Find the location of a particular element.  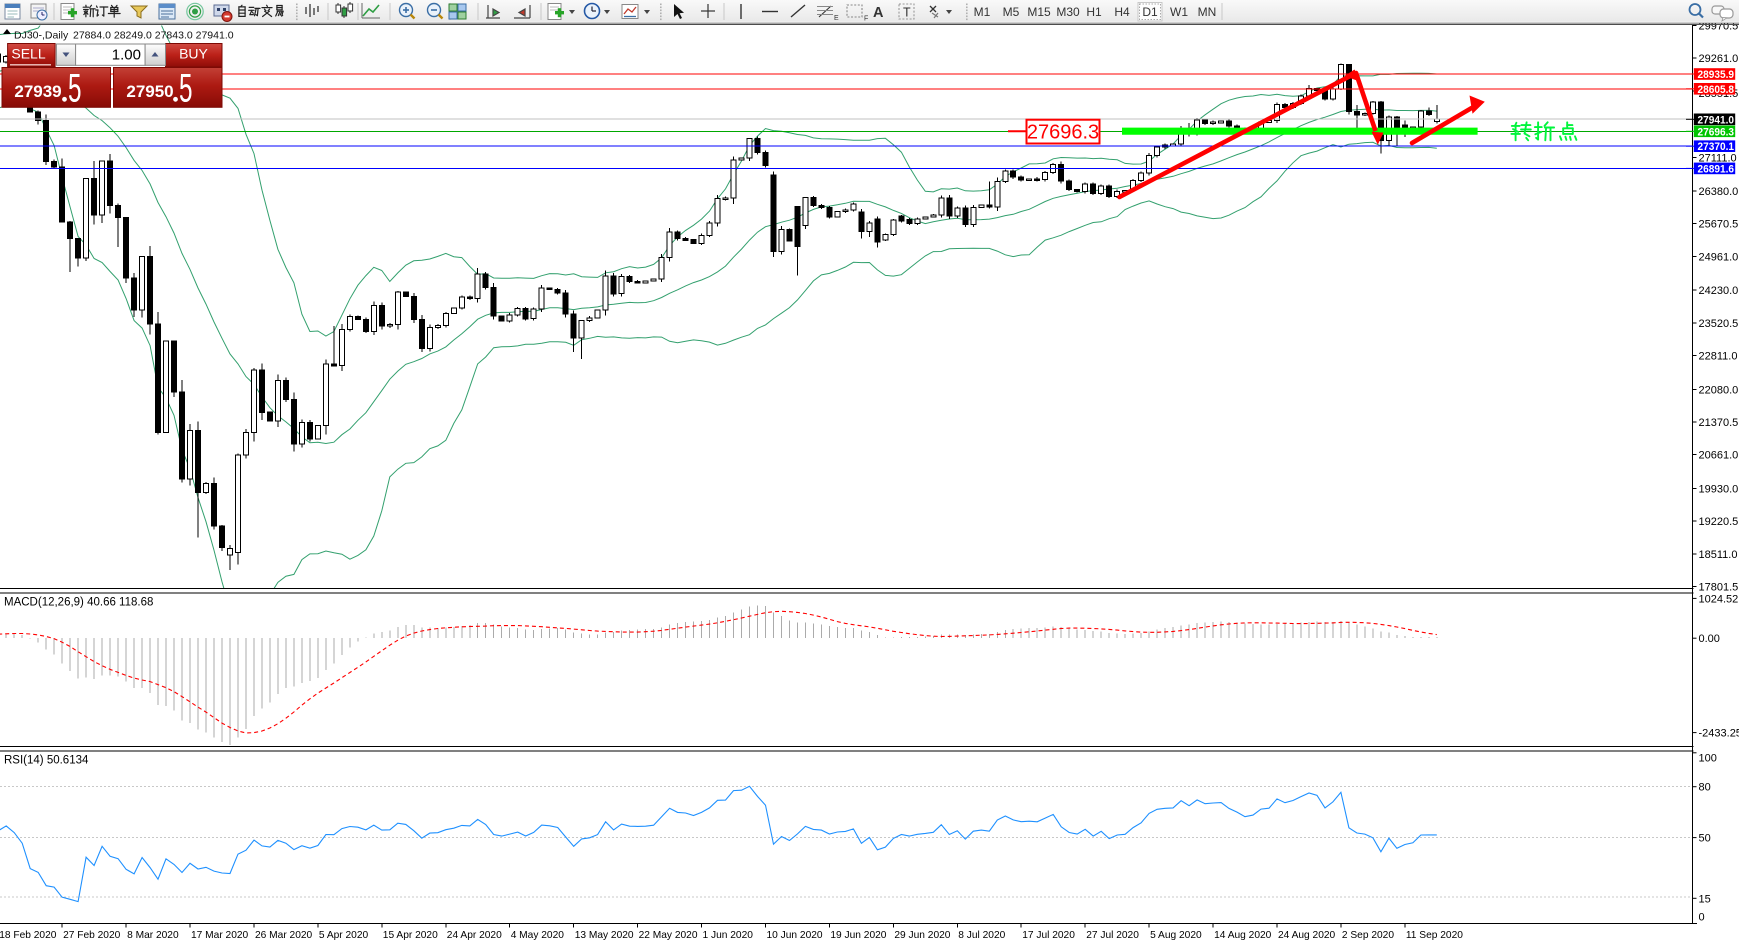

svg-text: 24230.0 is located at coordinates (1719, 291).